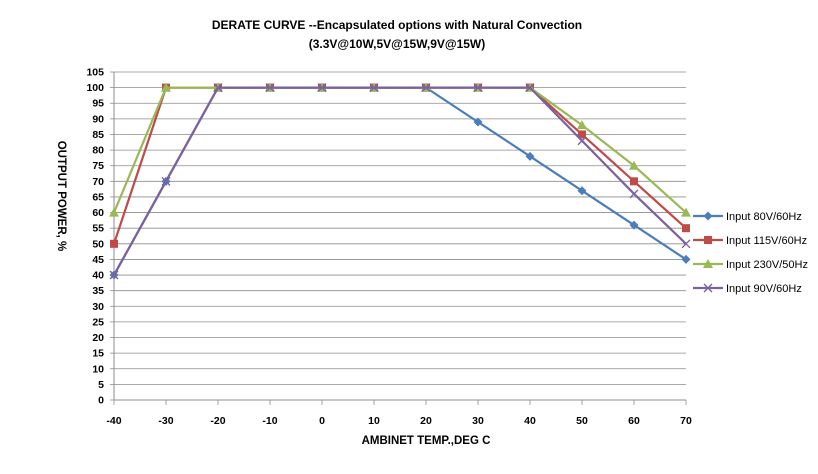 This screenshot has width=818, height=474. I want to click on y-tick-label: 25, so click(98, 322).